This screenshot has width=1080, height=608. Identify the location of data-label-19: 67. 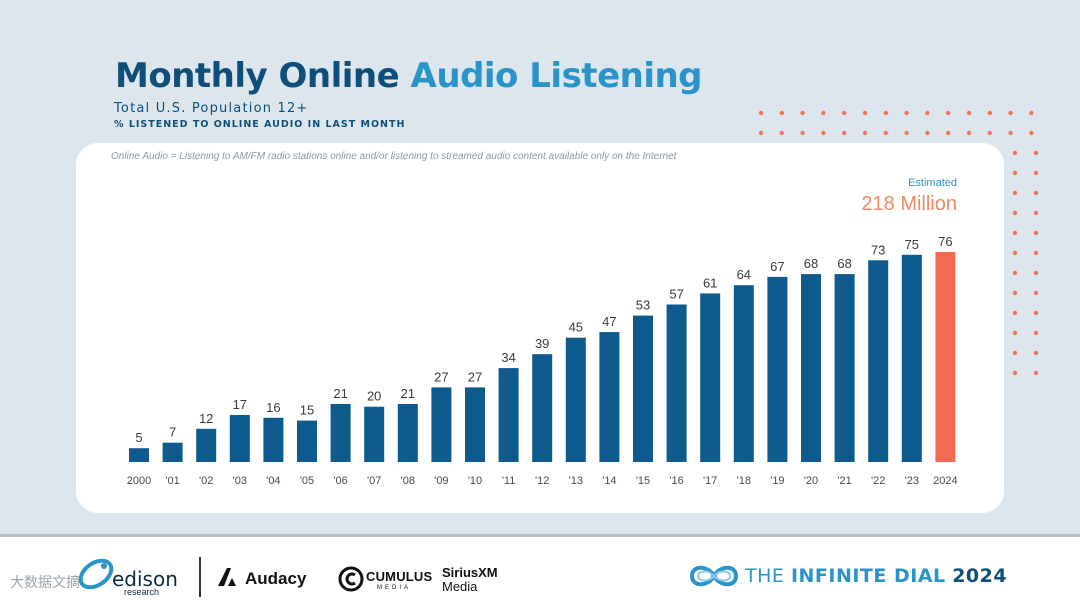
(777, 266).